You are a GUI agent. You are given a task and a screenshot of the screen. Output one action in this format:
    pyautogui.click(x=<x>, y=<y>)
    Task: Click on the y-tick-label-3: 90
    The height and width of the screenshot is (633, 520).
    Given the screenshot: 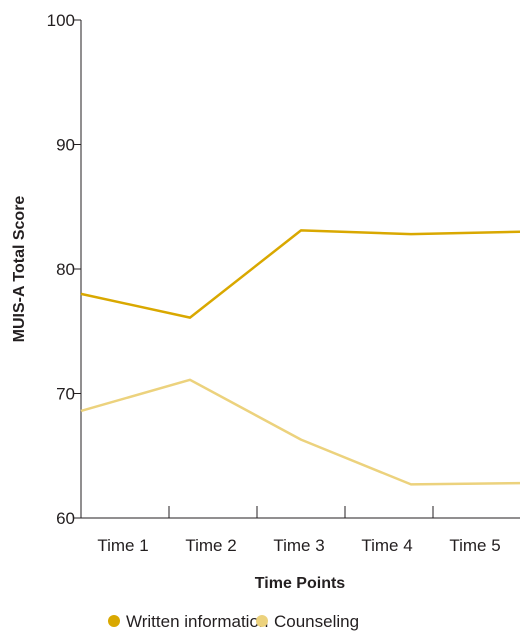 What is the action you would take?
    pyautogui.click(x=65, y=145)
    